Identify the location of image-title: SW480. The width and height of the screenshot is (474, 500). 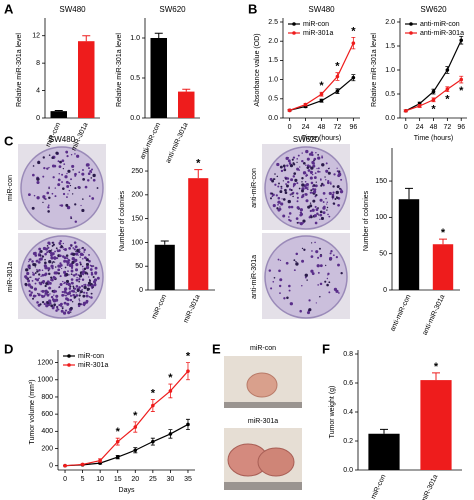
(62, 139).